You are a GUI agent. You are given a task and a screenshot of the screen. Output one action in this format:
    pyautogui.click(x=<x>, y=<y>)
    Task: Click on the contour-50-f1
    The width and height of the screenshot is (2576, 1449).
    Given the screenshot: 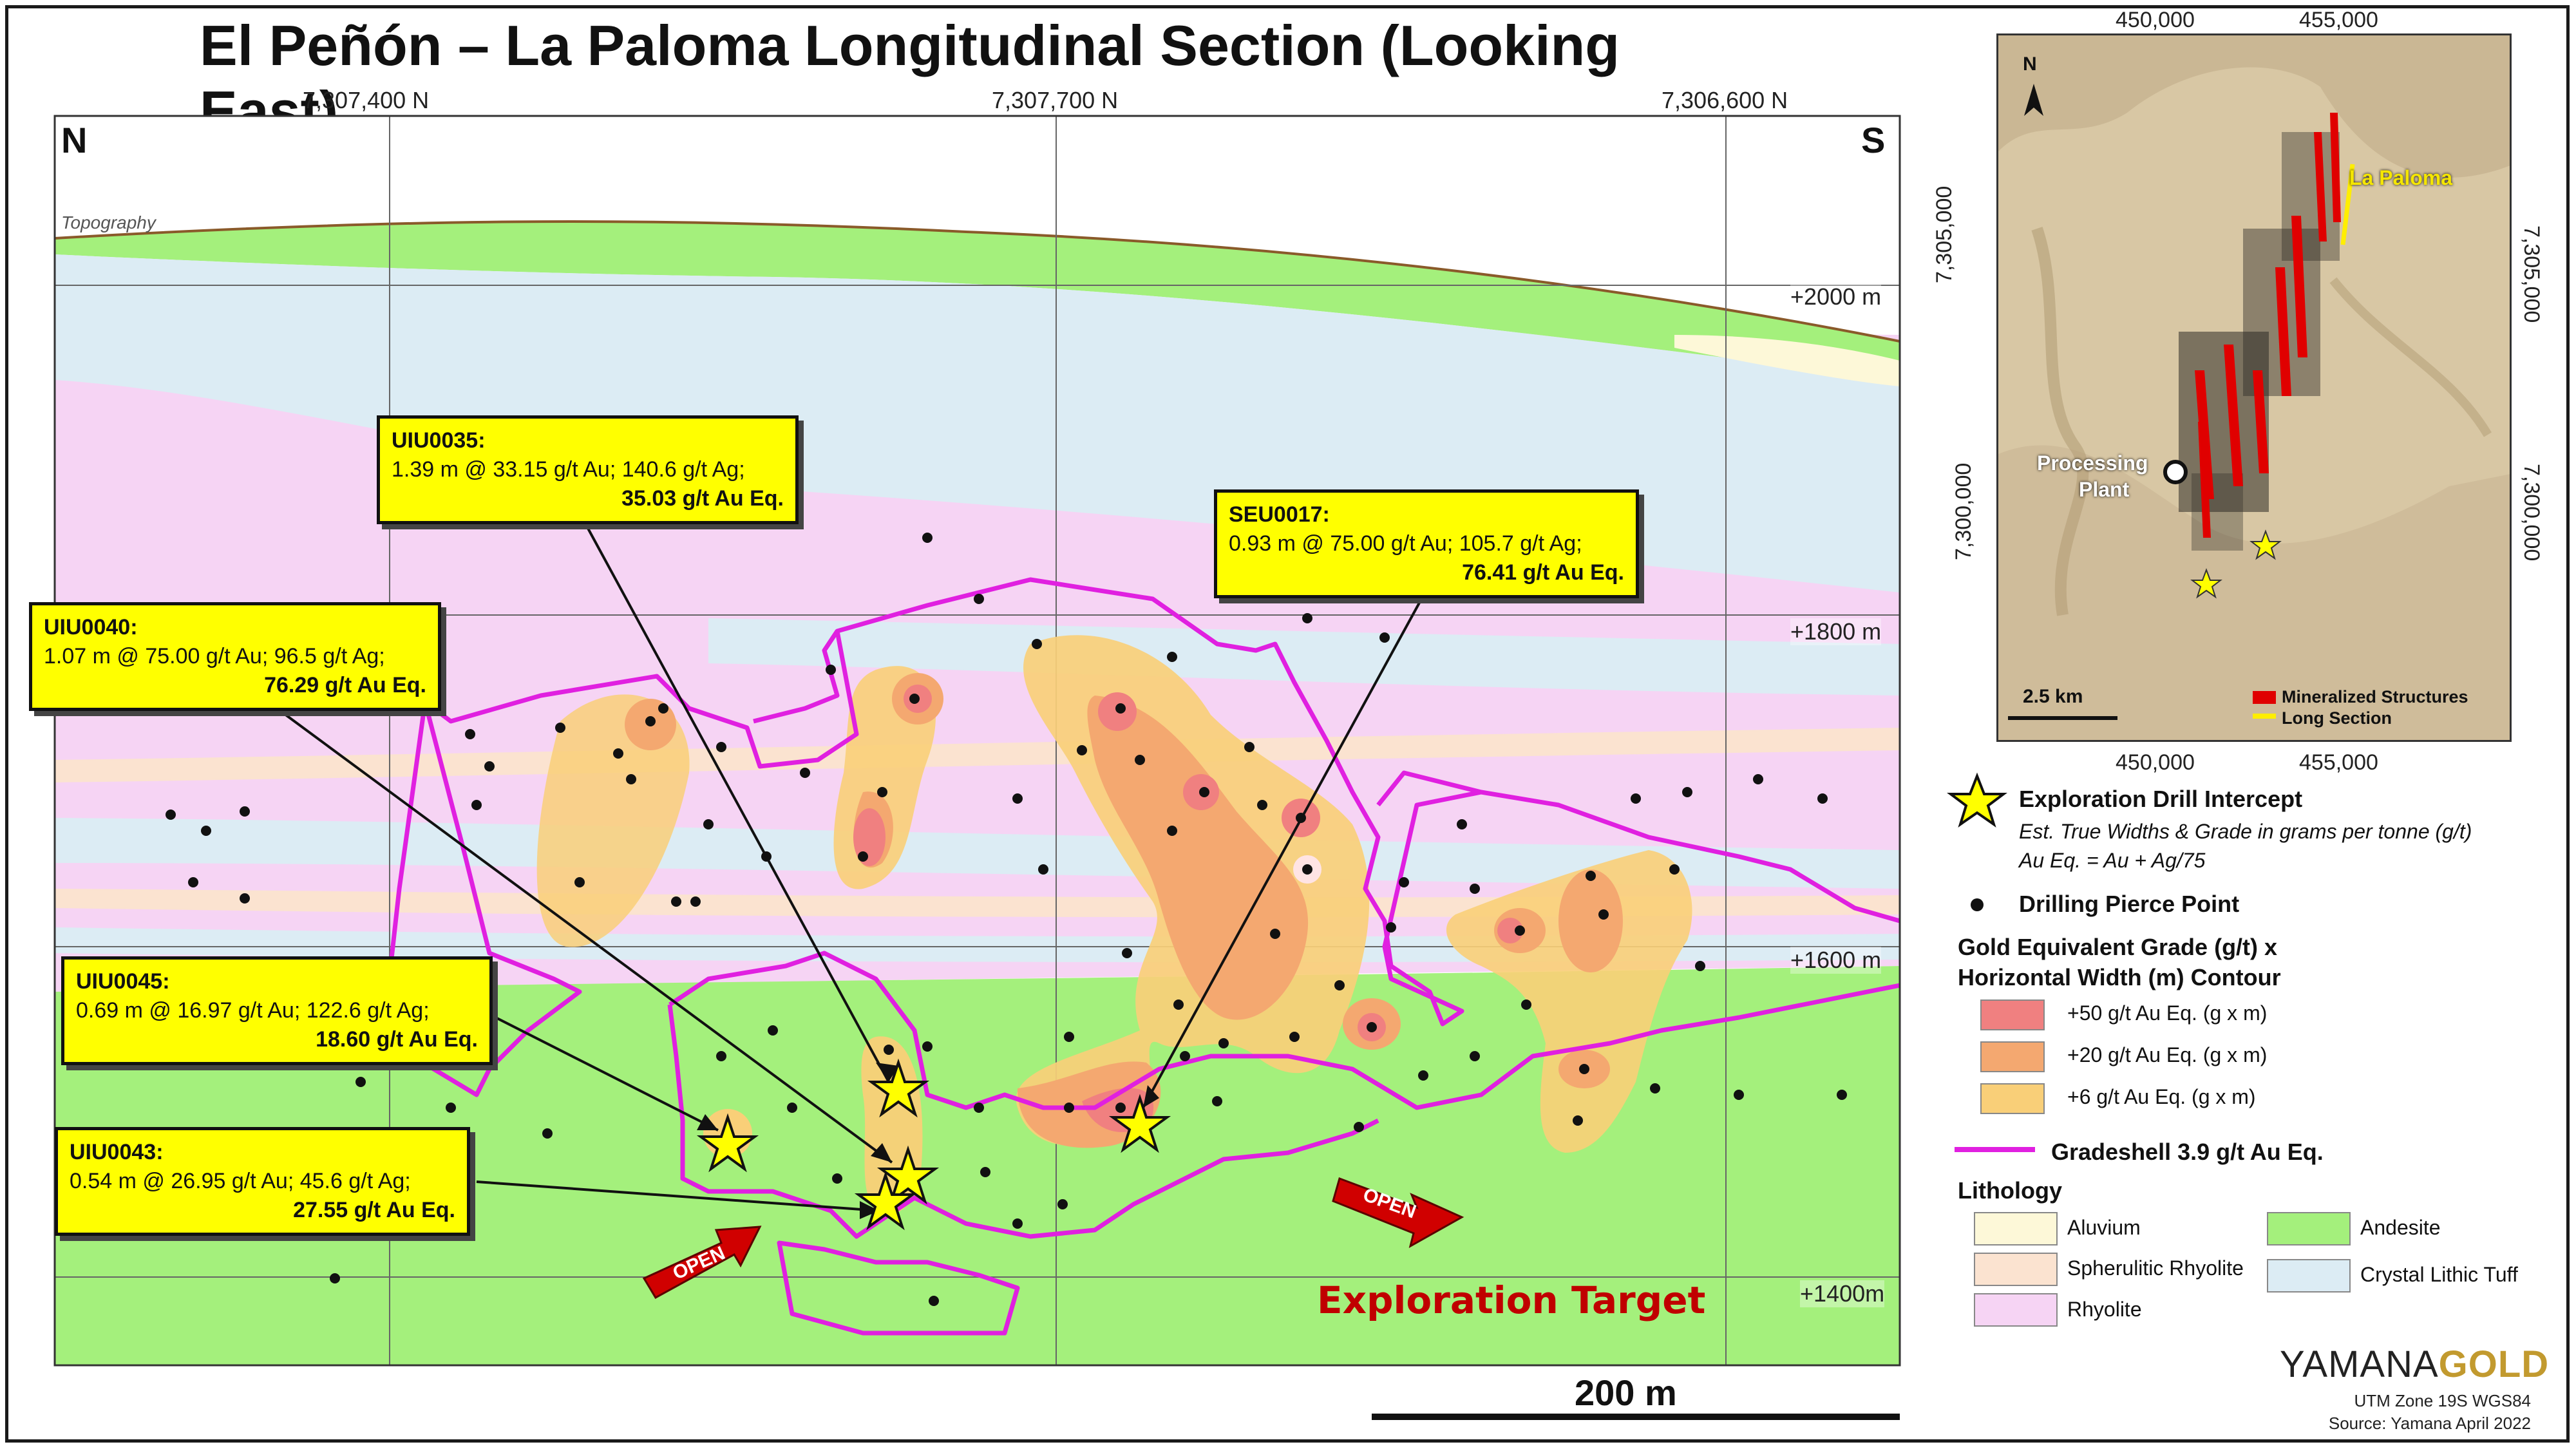 What is the action you would take?
    pyautogui.click(x=1510, y=931)
    